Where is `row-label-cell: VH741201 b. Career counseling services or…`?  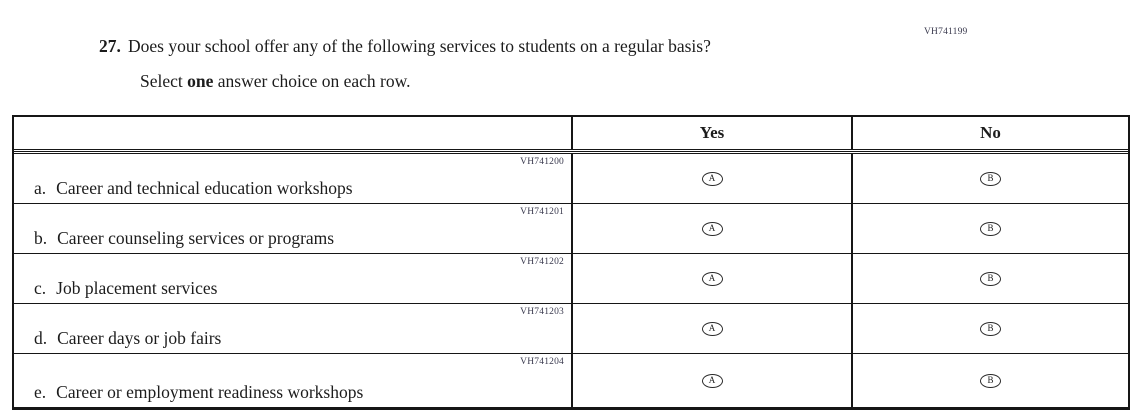
row-label-cell: VH741201 b. Career counseling services or… is located at coordinates (292, 228).